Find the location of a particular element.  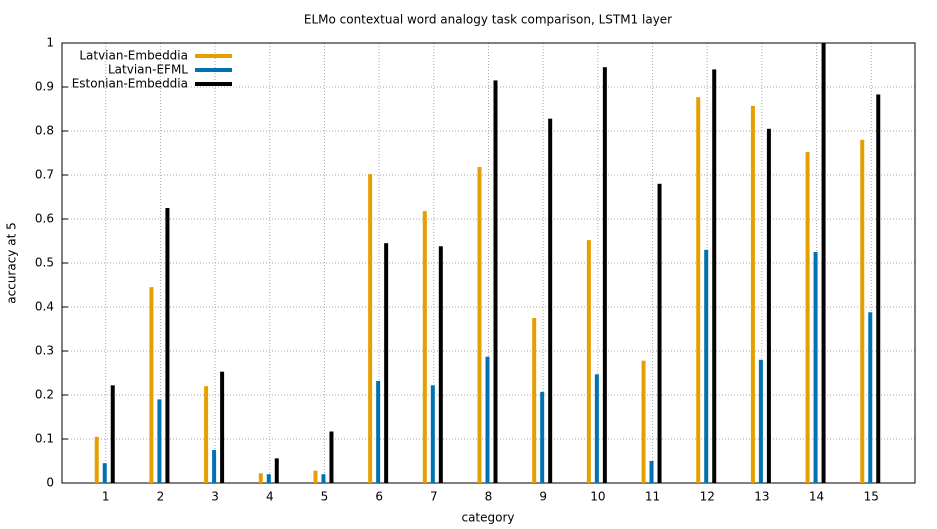

x-tick-label: 13 is located at coordinates (761, 497).